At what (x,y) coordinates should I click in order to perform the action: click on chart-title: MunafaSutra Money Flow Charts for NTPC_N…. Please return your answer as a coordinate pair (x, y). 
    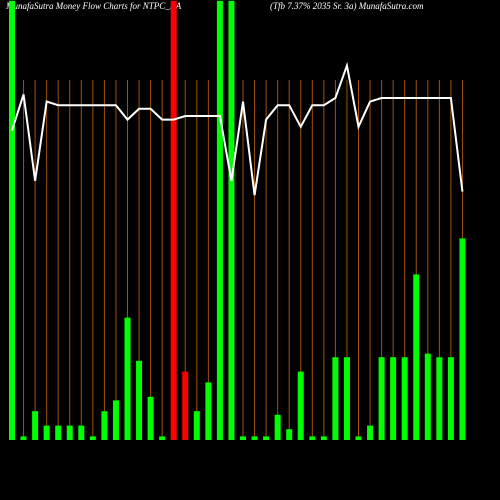
    Looking at the image, I should click on (93, 6).